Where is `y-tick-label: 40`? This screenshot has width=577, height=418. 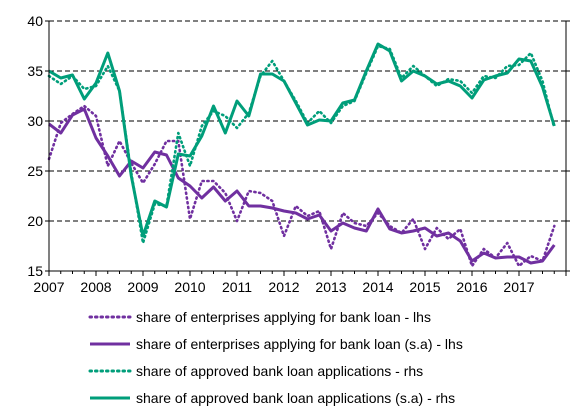
y-tick-label: 40 is located at coordinates (35, 21).